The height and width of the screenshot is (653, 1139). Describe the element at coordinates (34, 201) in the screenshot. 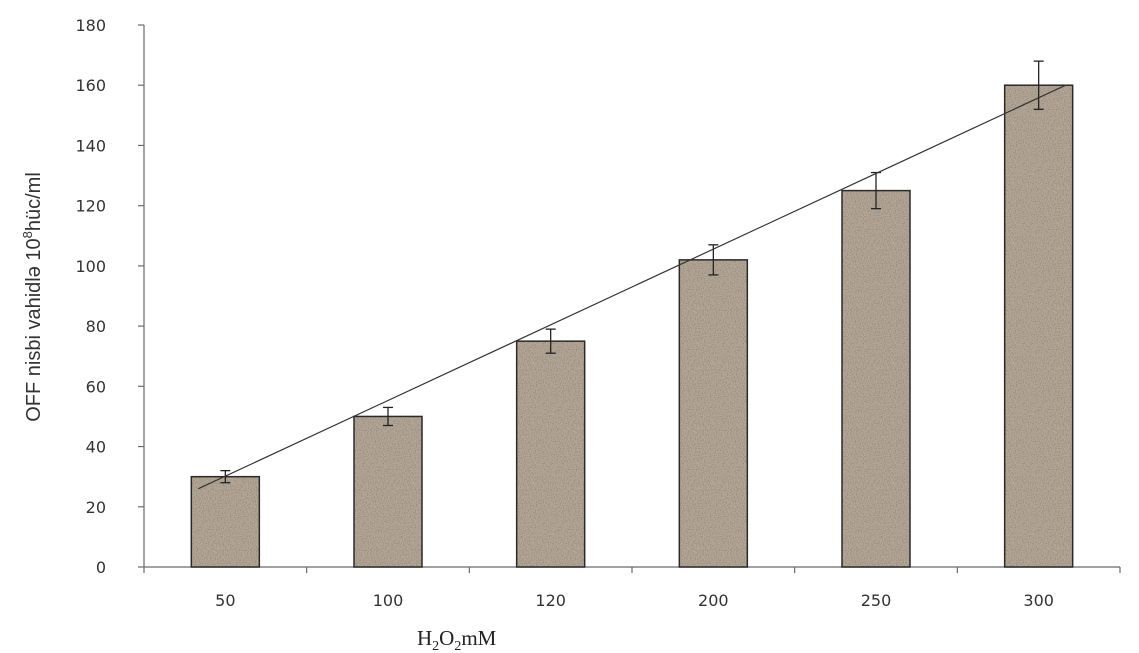

I see `y-axis-title-suffix: hüc/ml` at that location.